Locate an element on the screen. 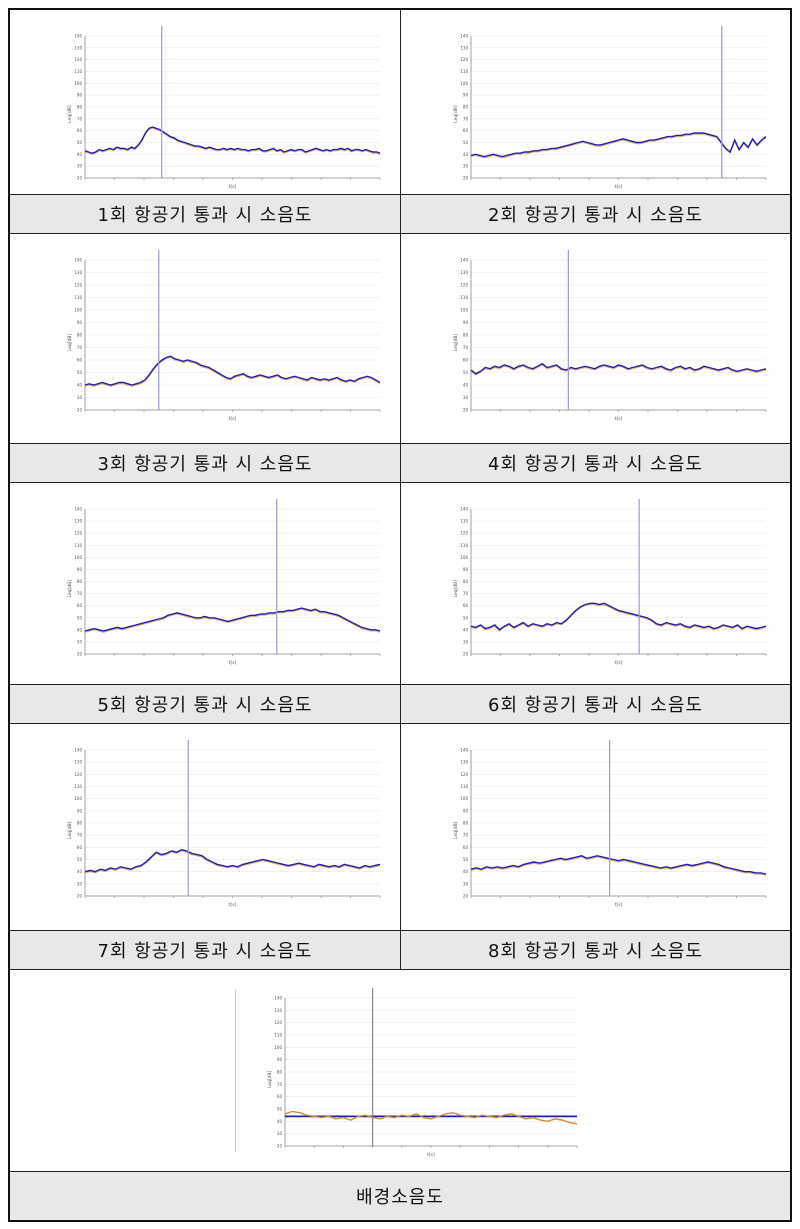 The image size is (800, 1229). caption-8: 8회 항공기 통과 시 소음도 is located at coordinates (595, 949).